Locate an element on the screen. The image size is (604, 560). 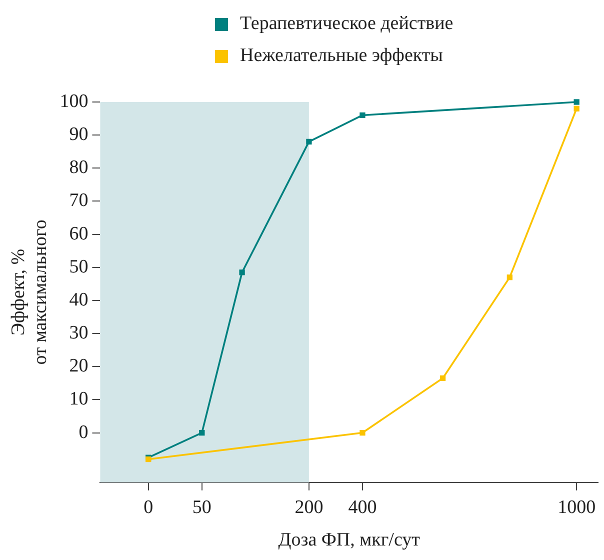
y-tick-label: 100 is located at coordinates (74, 101).